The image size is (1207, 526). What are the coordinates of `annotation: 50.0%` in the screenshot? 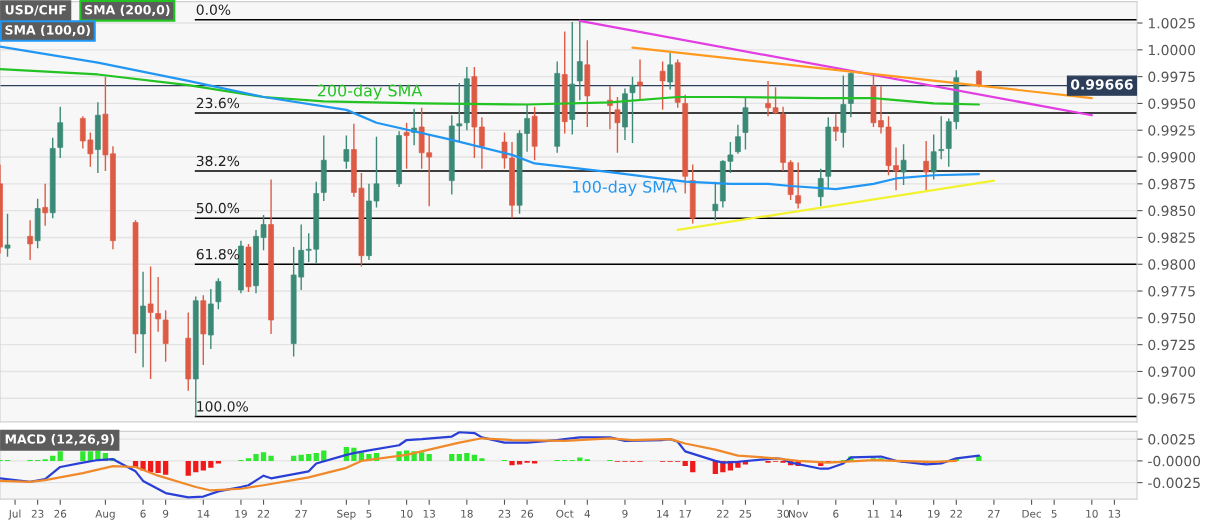 It's located at (218, 208).